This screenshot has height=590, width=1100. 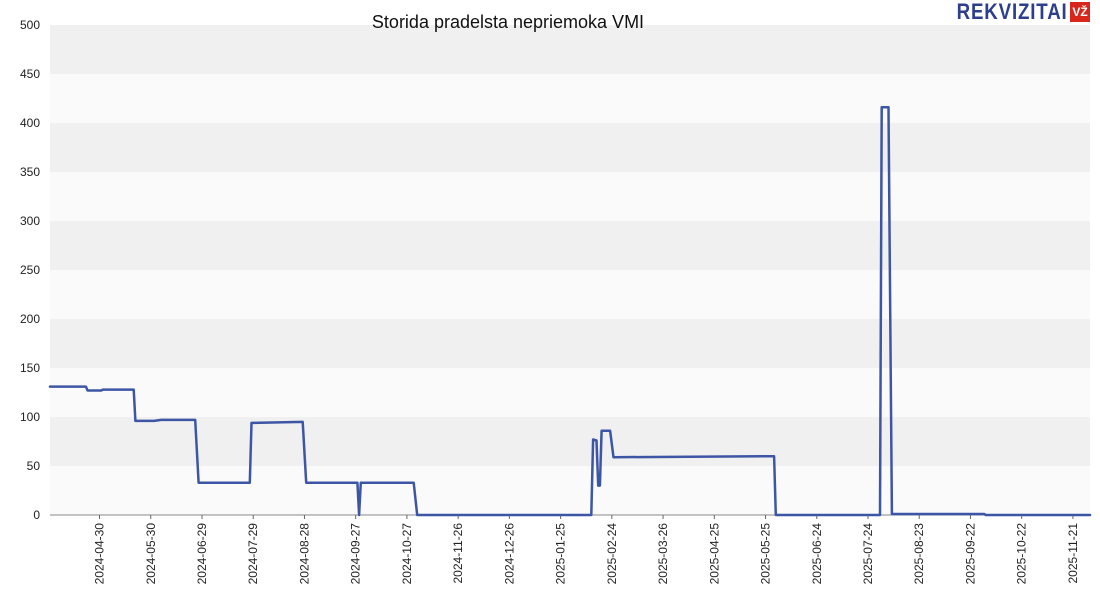 What do you see at coordinates (458, 553) in the screenshot?
I see `x-tick-label: 2024-11-26` at bounding box center [458, 553].